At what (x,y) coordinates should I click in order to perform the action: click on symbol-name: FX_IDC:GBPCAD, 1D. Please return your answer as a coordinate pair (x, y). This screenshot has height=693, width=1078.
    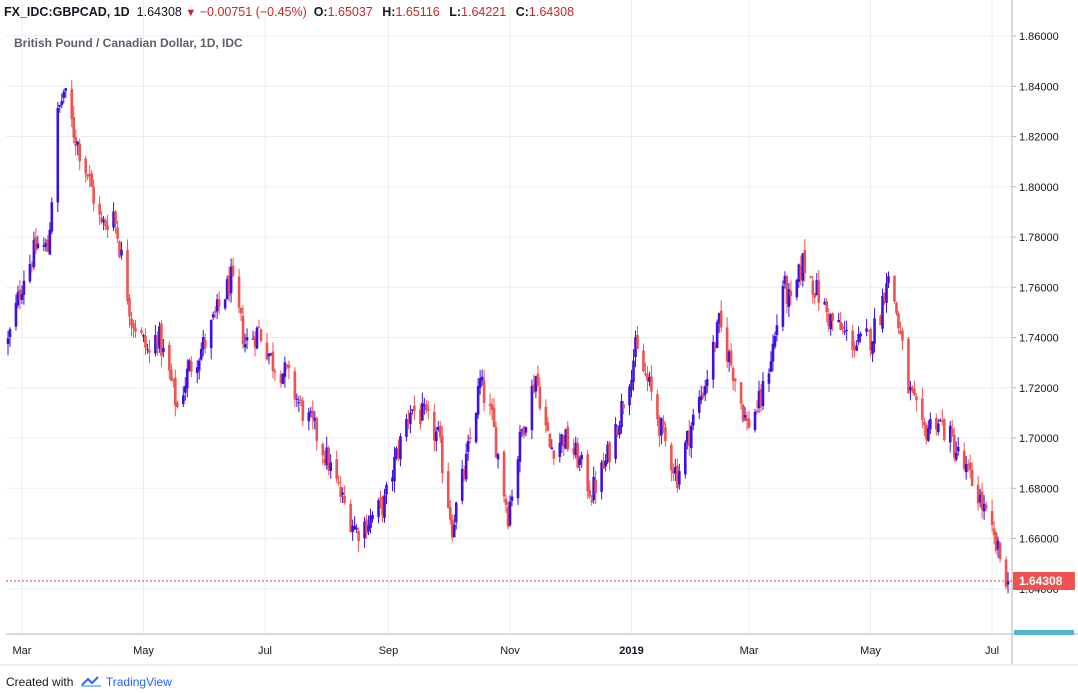
    Looking at the image, I should click on (67, 12).